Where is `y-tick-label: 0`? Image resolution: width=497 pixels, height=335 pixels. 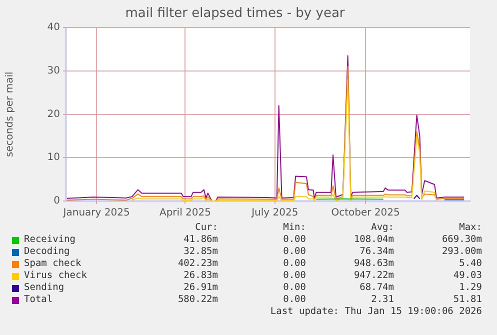
y-tick-label: 0 is located at coordinates (57, 201).